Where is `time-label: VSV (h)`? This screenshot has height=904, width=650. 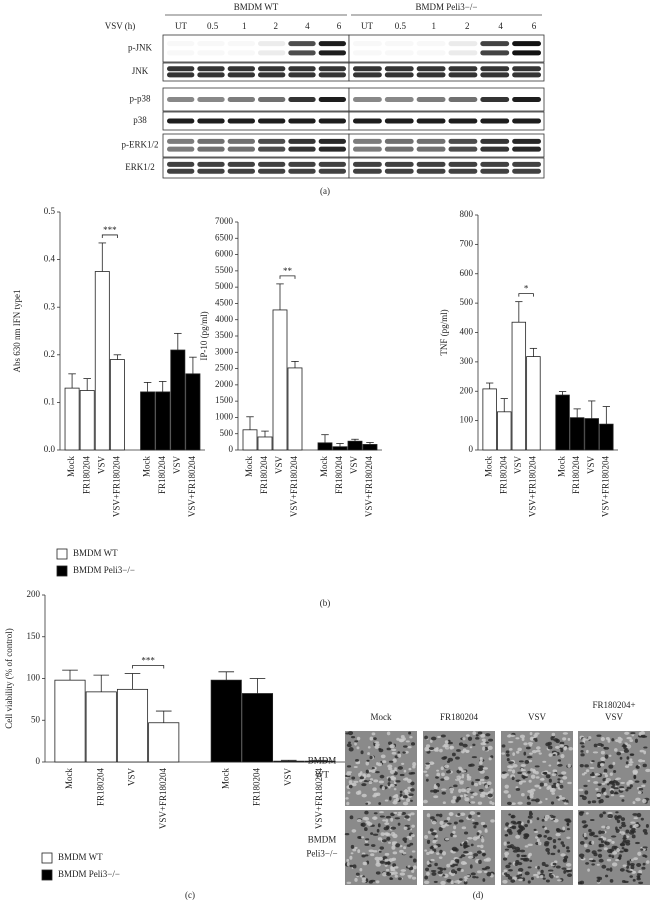 time-label: VSV (h) is located at coordinates (120, 26).